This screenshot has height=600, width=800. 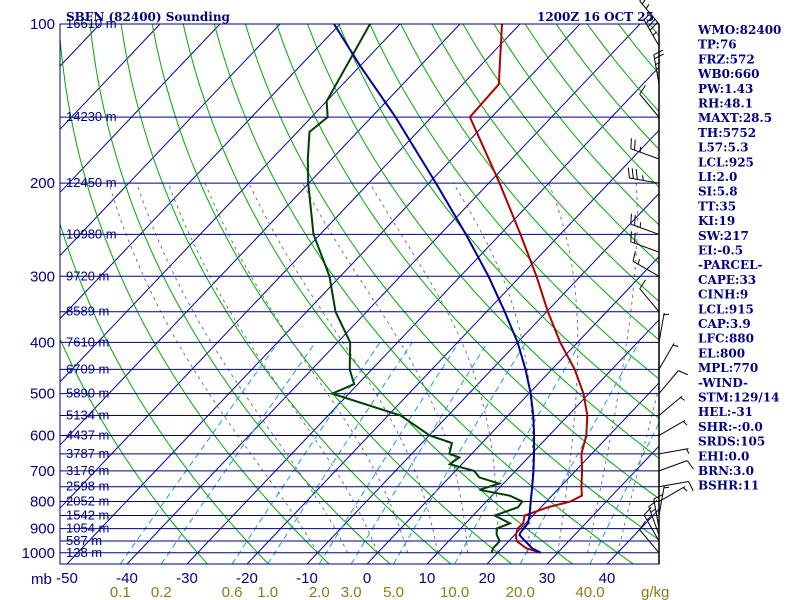 What do you see at coordinates (42, 394) in the screenshot?
I see `pressure-tick-label: 500` at bounding box center [42, 394].